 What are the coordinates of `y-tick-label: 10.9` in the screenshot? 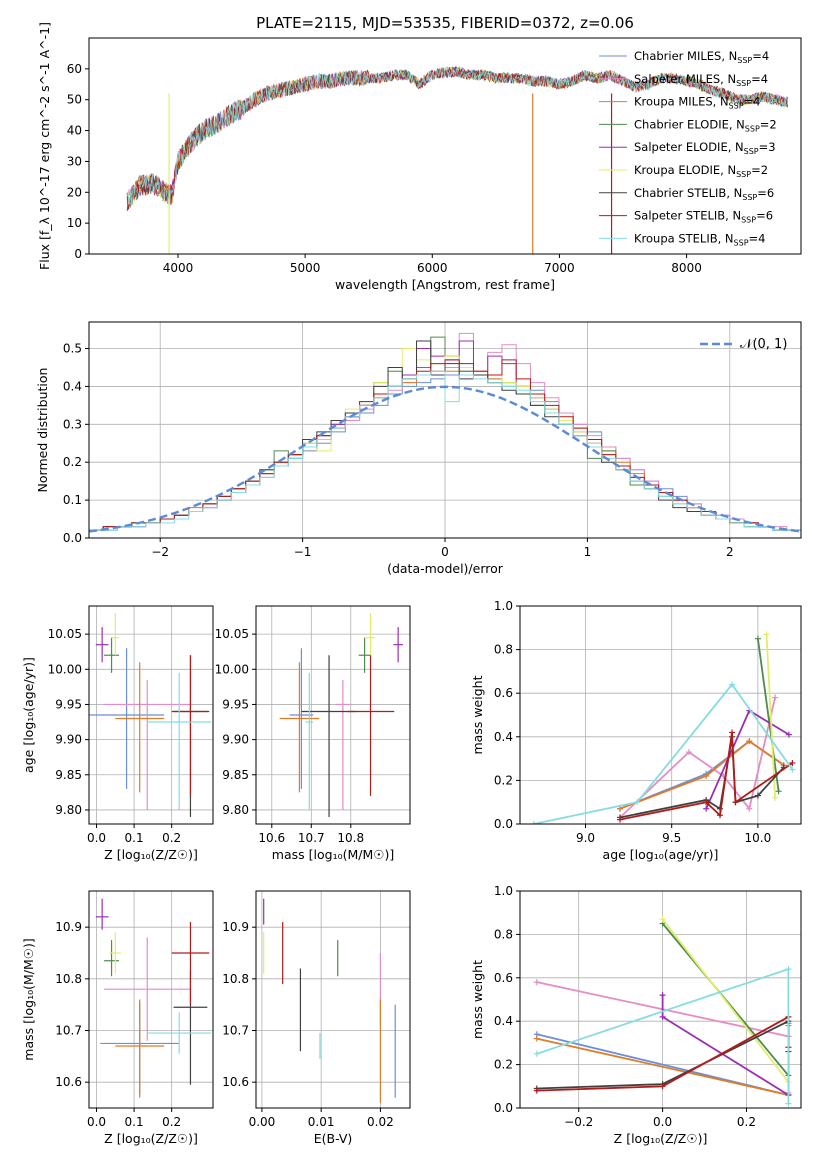 It's located at (235, 927).